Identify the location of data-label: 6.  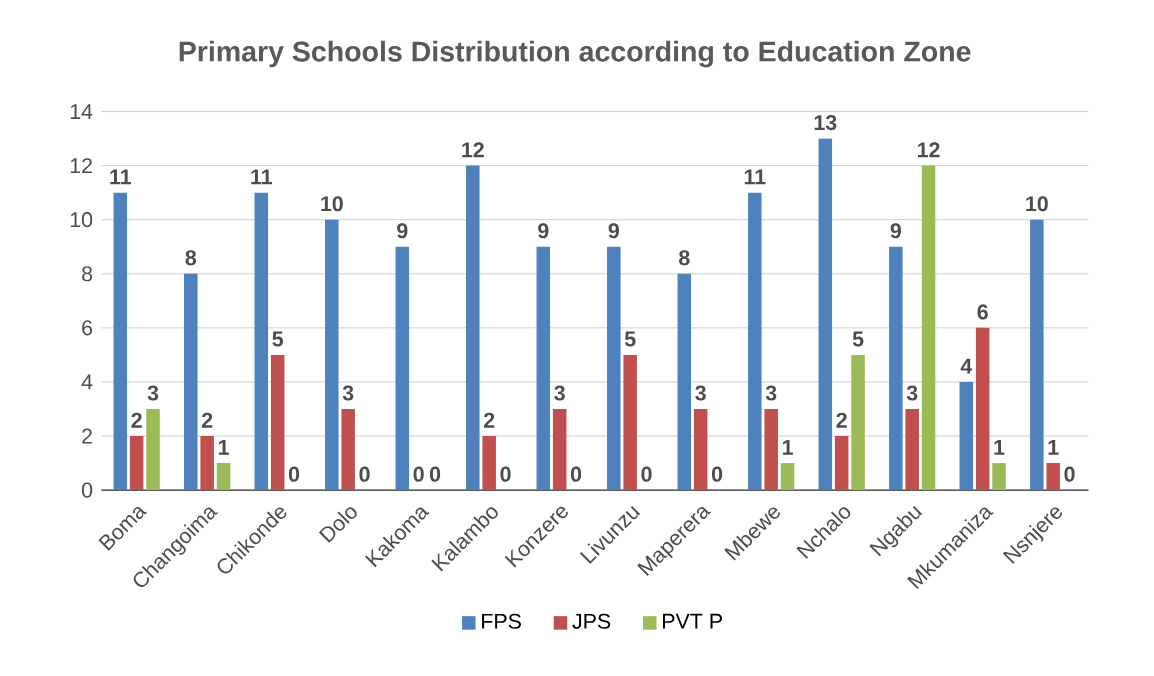
(982, 312).